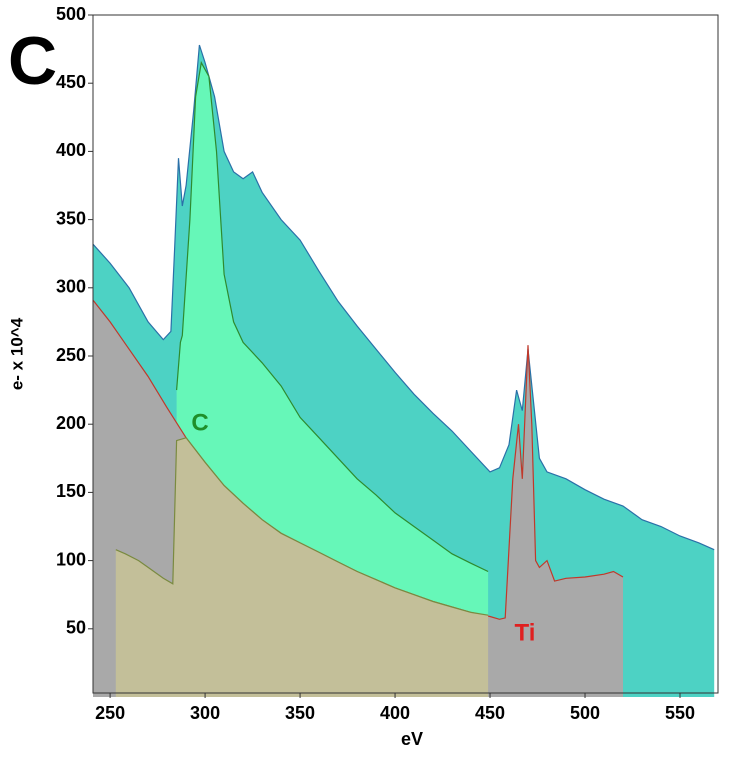  What do you see at coordinates (71, 14) in the screenshot?
I see `y-tick-label: 500` at bounding box center [71, 14].